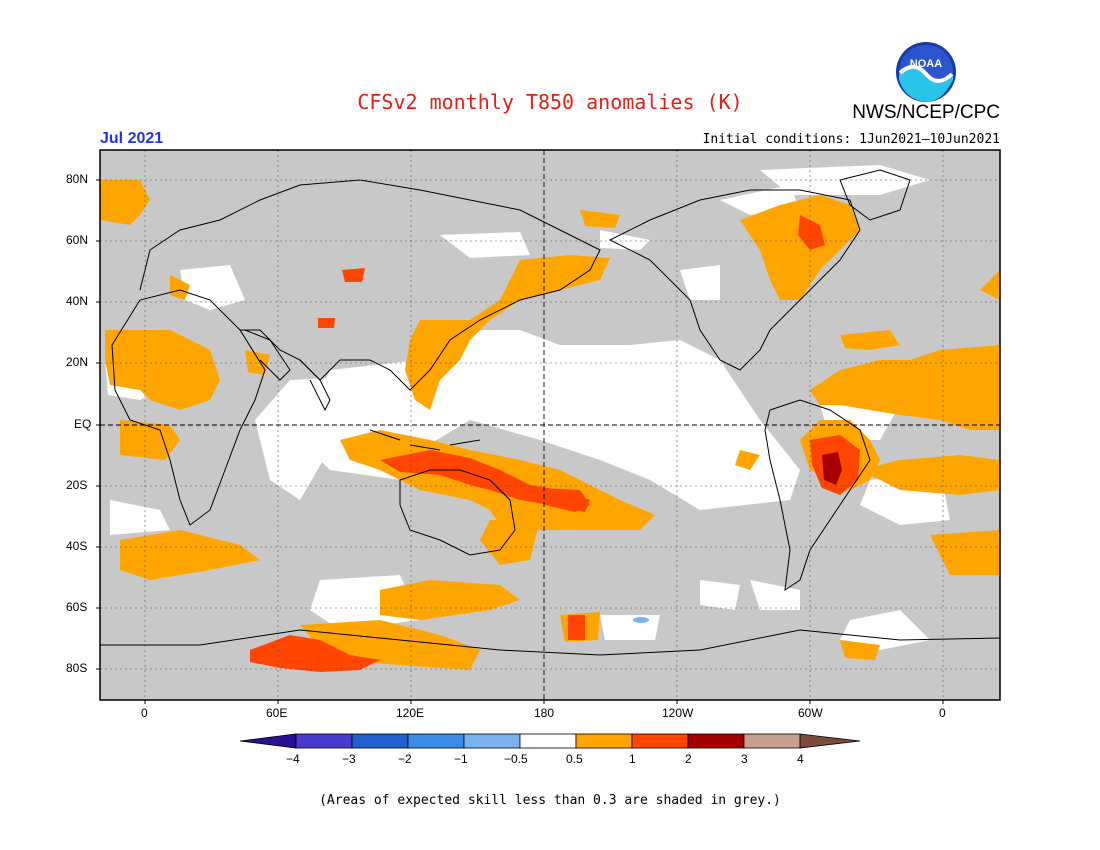 Image resolution: width=1100 pixels, height=850 pixels. I want to click on lat-label: 80S, so click(77, 668).